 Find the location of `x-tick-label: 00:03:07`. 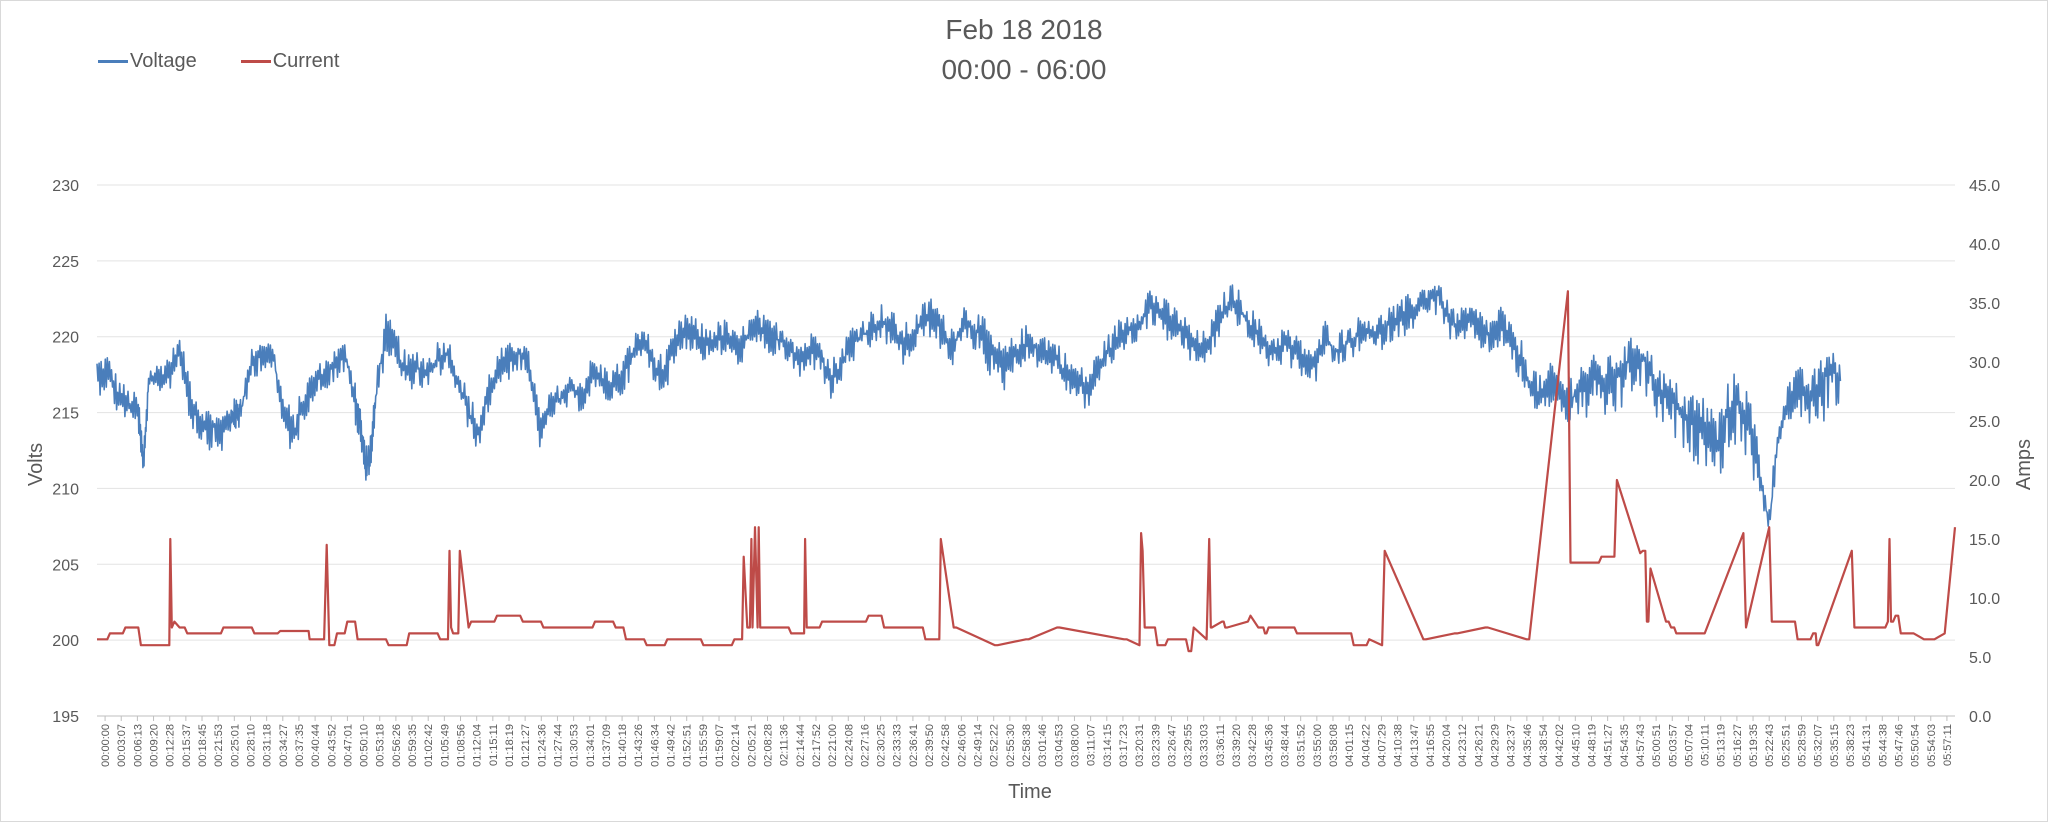

x-tick-label: 00:03:07 is located at coordinates (122, 745).